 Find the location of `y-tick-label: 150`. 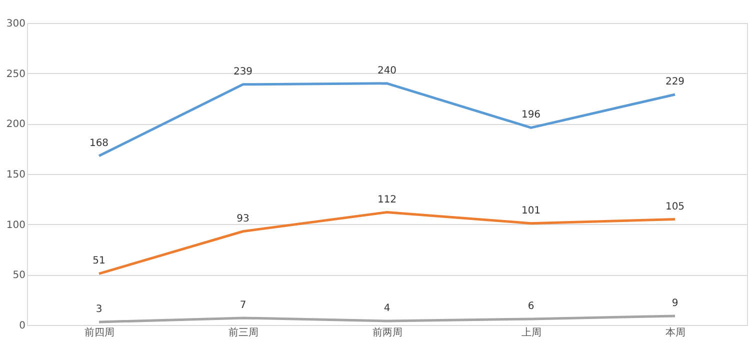

y-tick-label: 150 is located at coordinates (16, 175).